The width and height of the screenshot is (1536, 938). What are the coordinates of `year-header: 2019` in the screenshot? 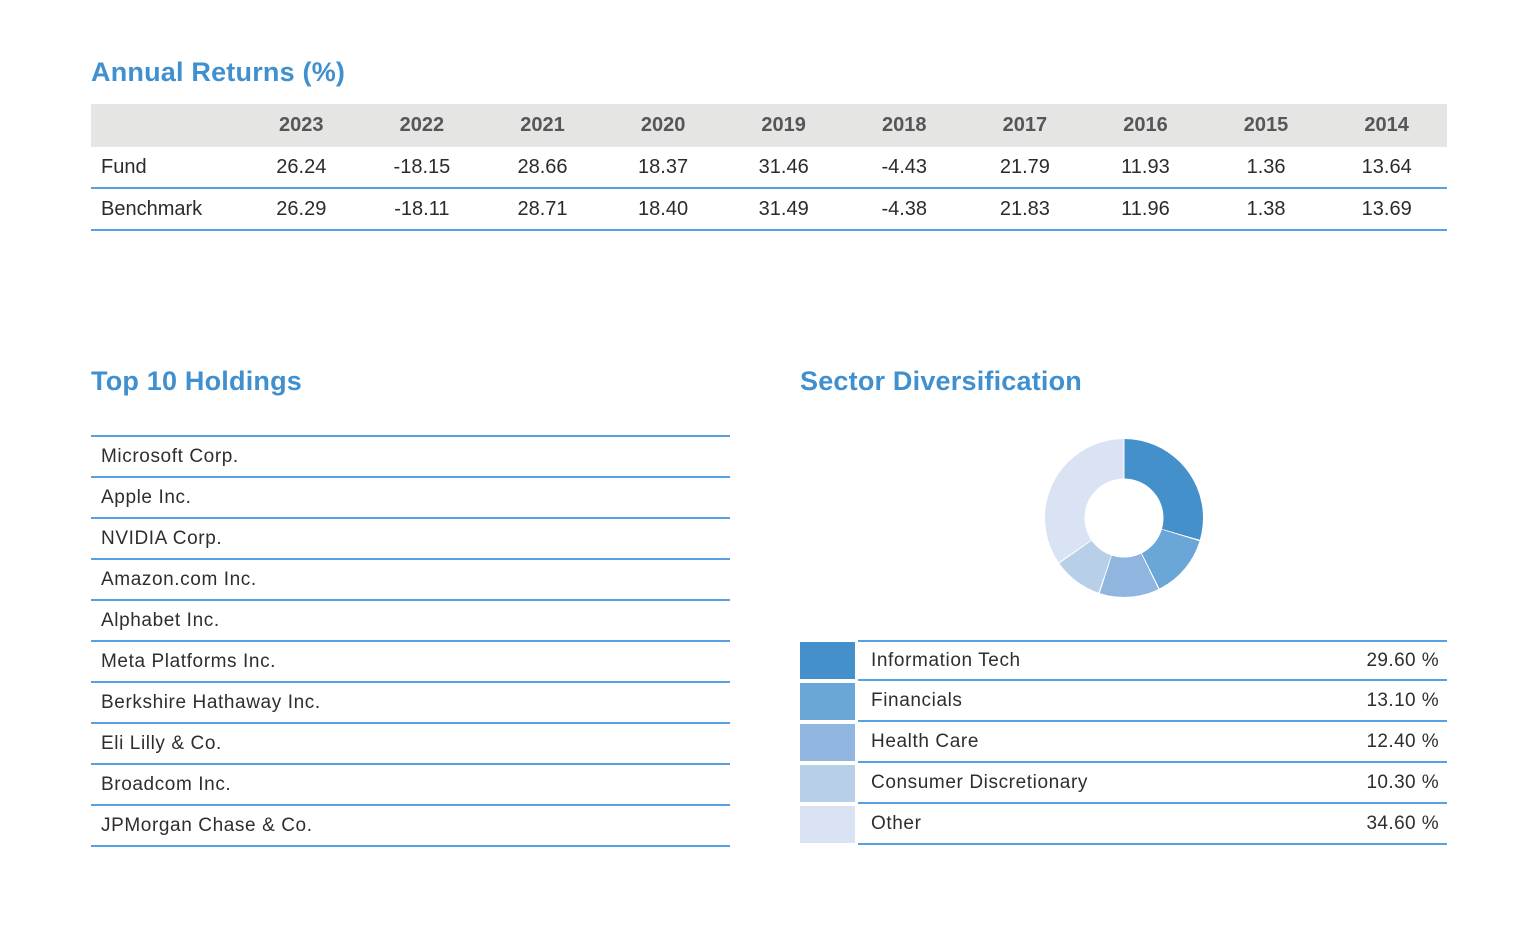 It's located at (783, 125).